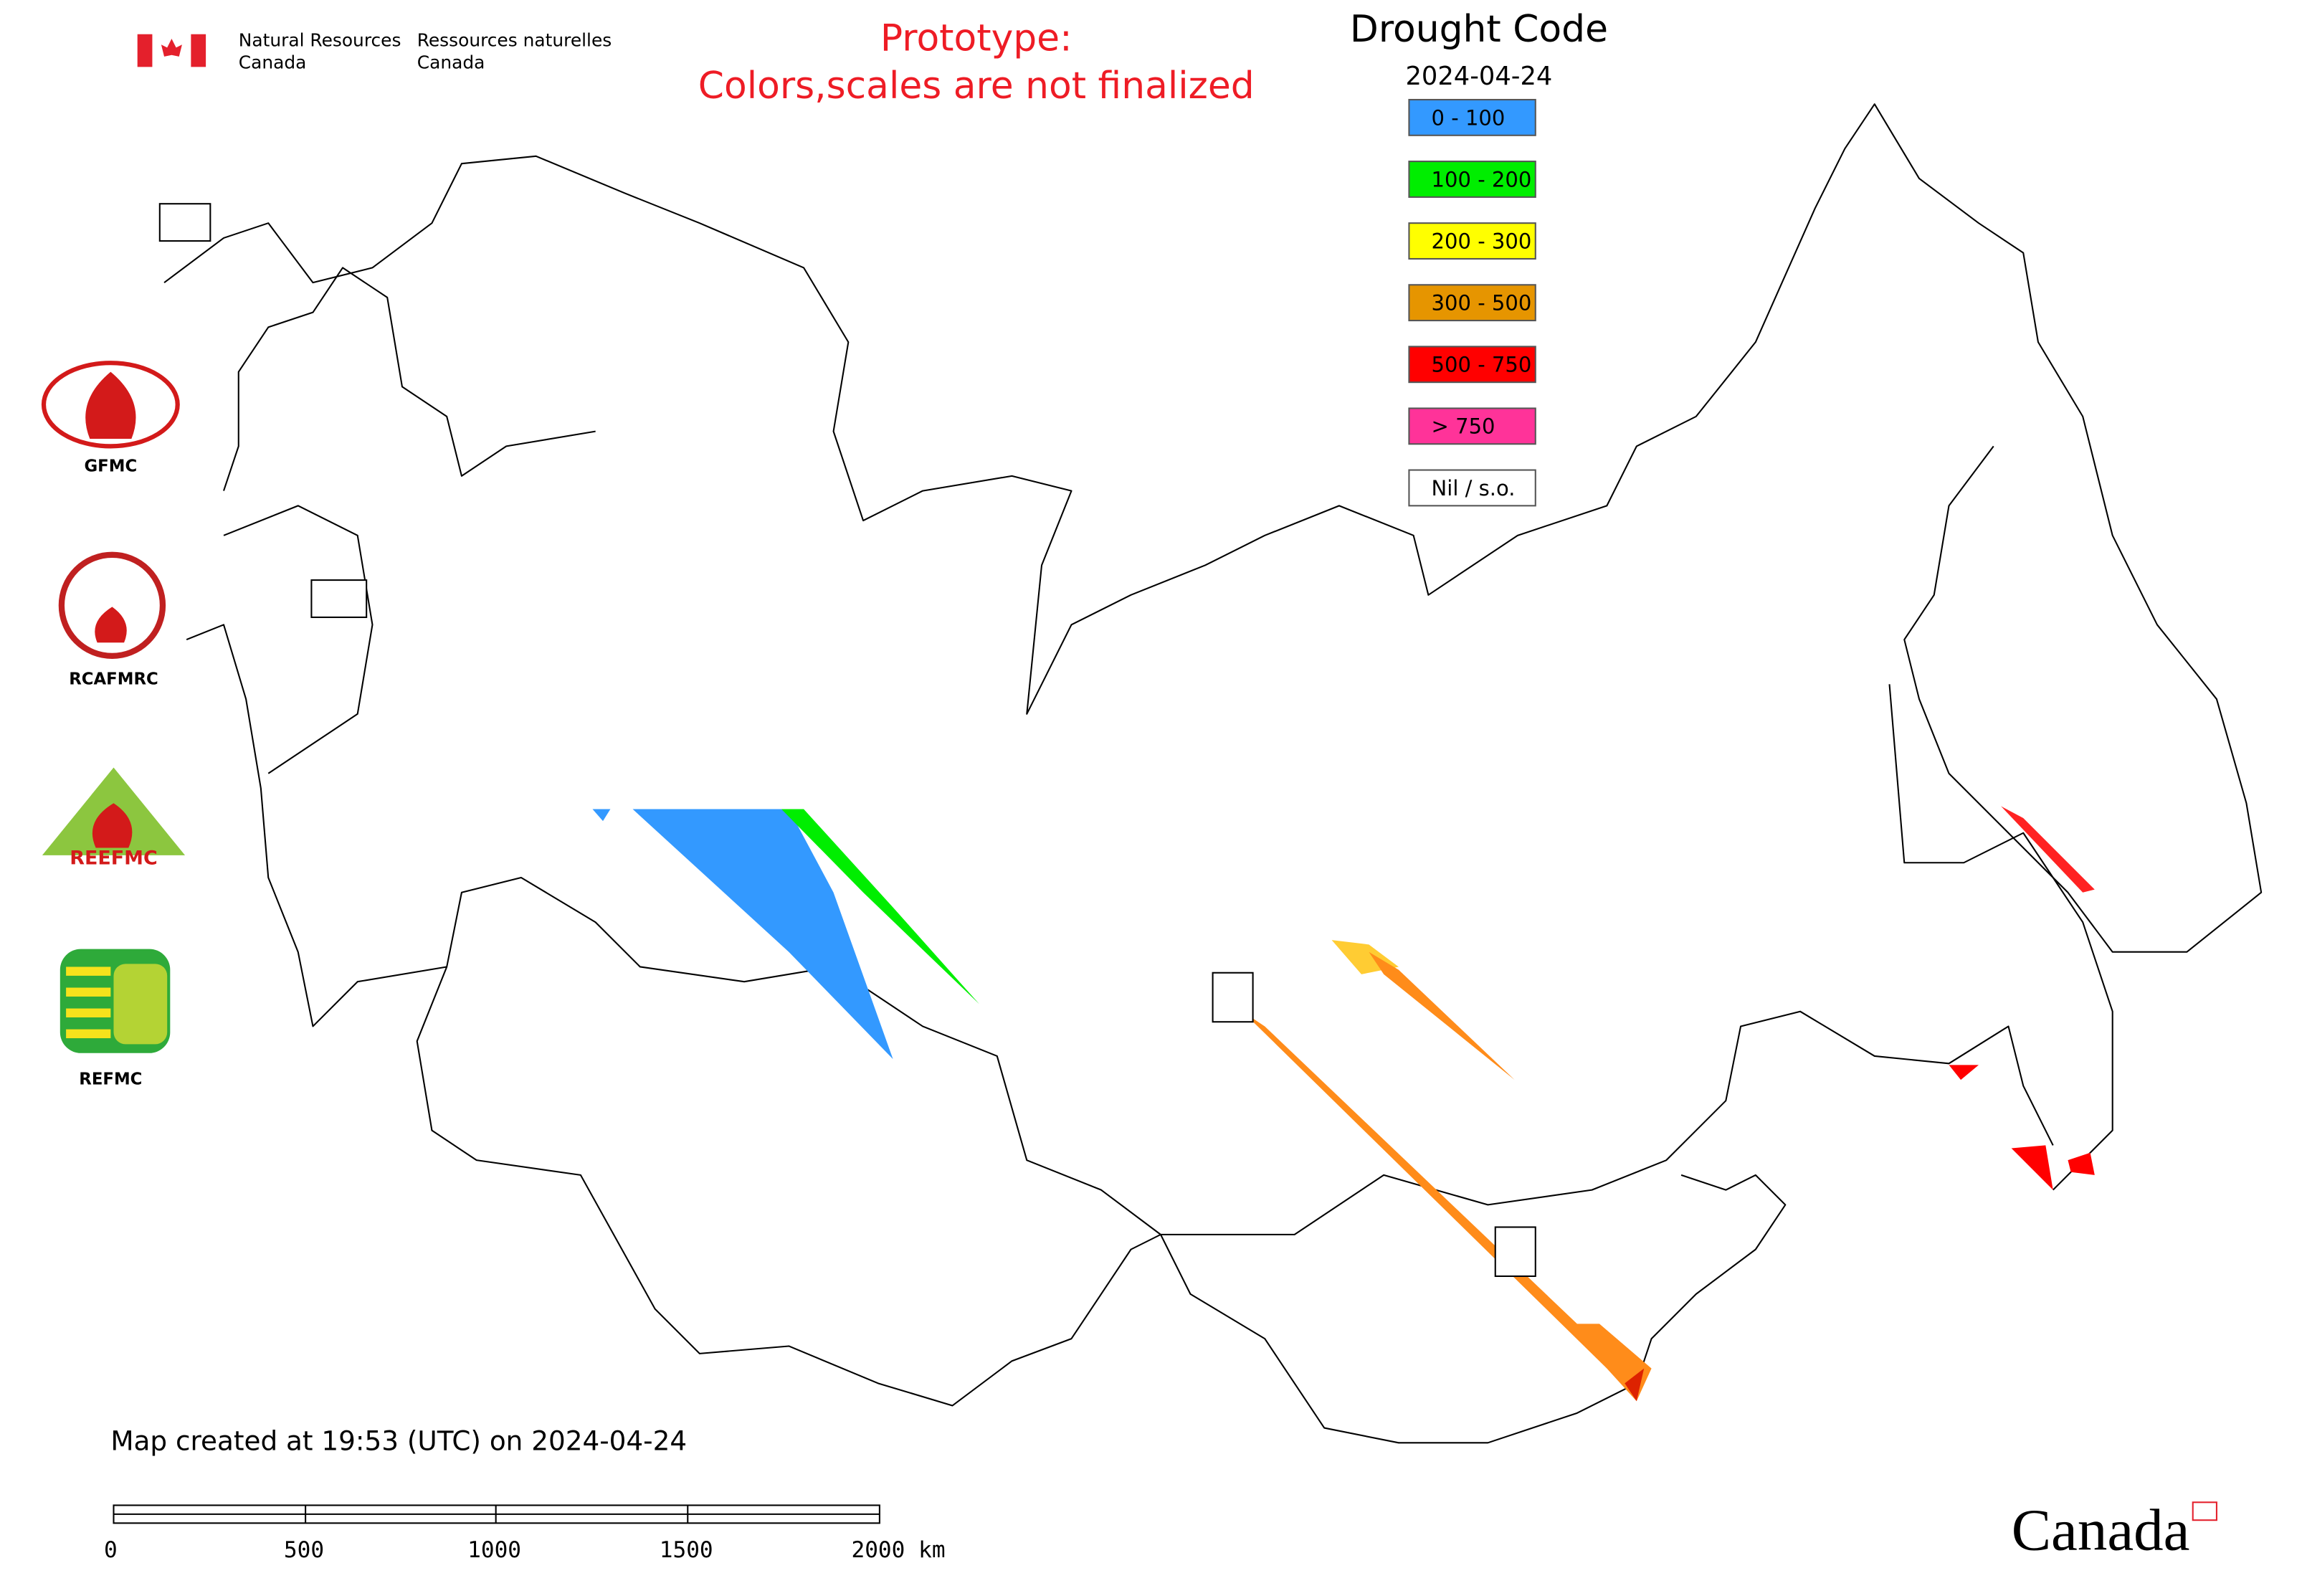  I want to click on legend-date: 2024-04-24, so click(1480, 76).